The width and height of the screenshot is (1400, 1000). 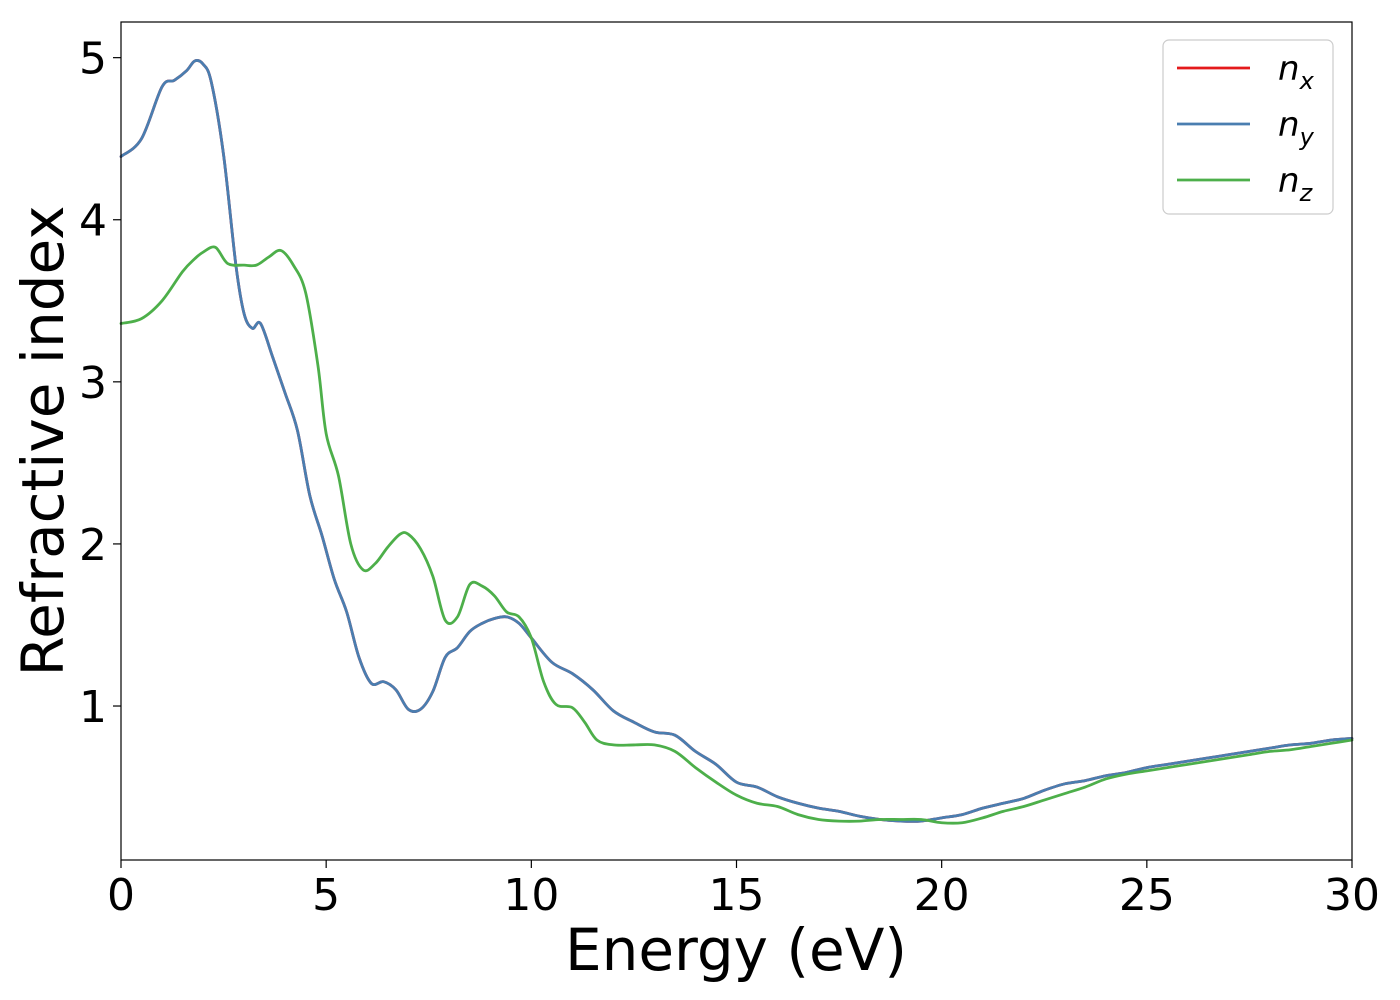 I want to click on legend-label-x: nx, so click(x=1296, y=72).